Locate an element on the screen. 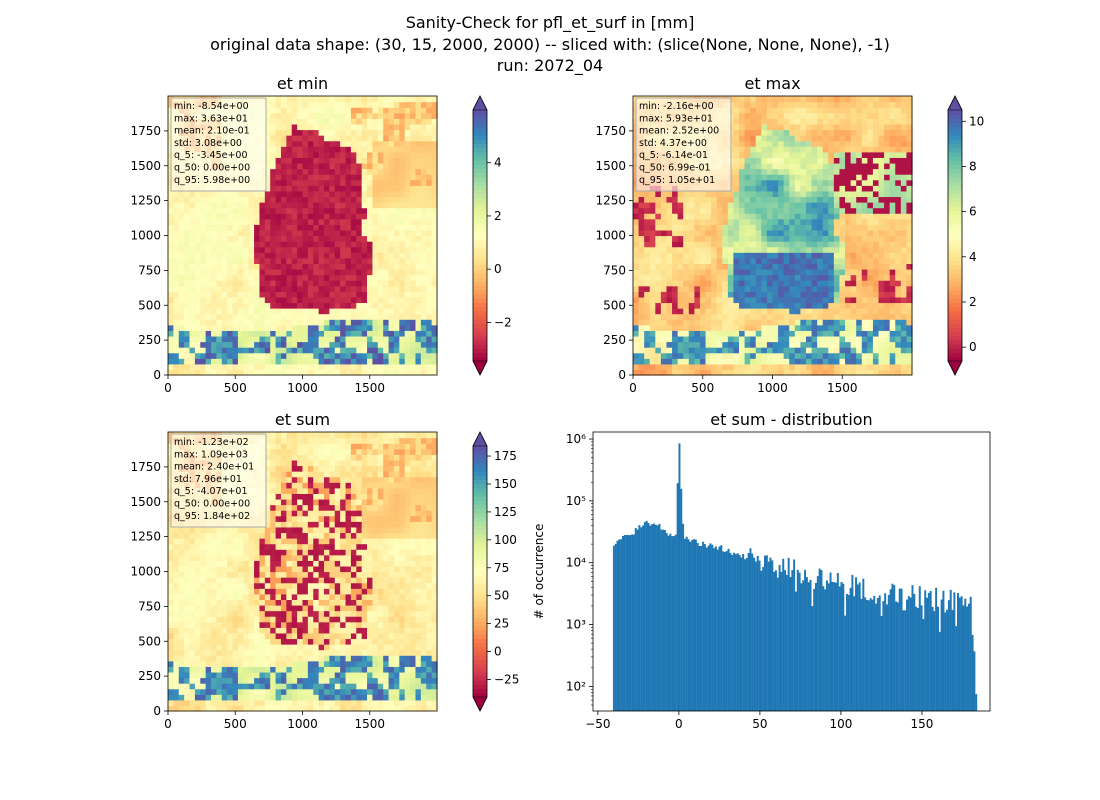 Image resolution: width=1100 pixels, height=800 pixels. y-axis-label: # of occurrence is located at coordinates (539, 572).